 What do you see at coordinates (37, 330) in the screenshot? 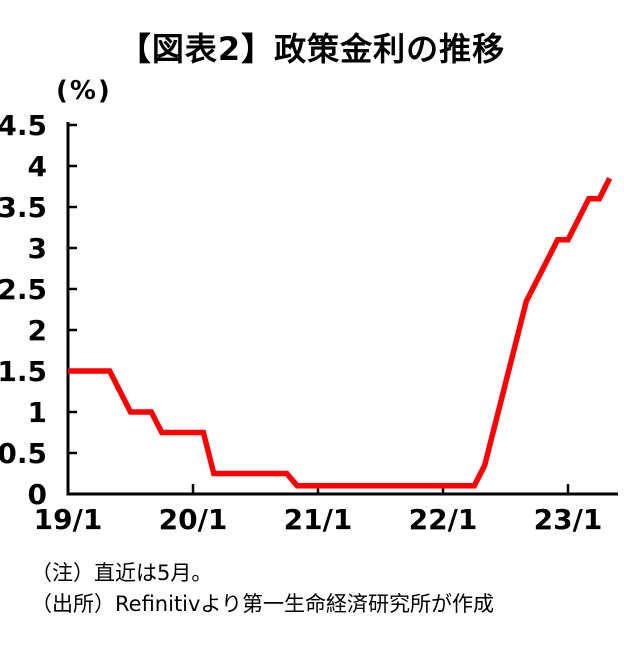
I see `y-axis-tick-label: 2` at bounding box center [37, 330].